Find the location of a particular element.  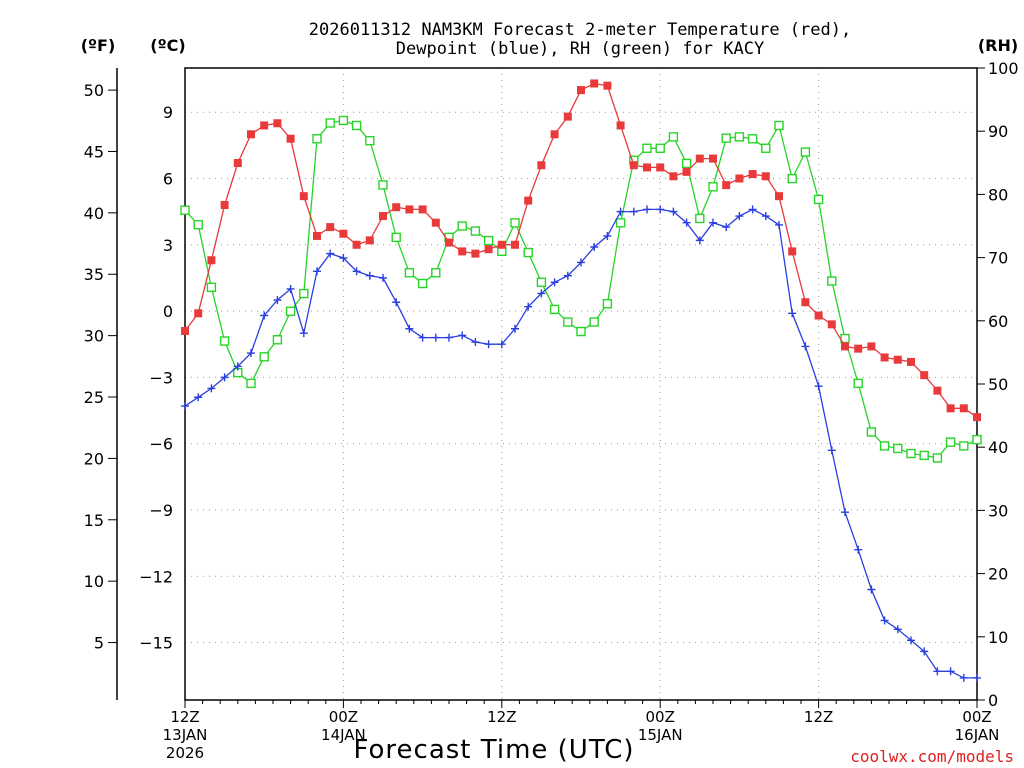

time-tick-label: 13JAN is located at coordinates (185, 735).